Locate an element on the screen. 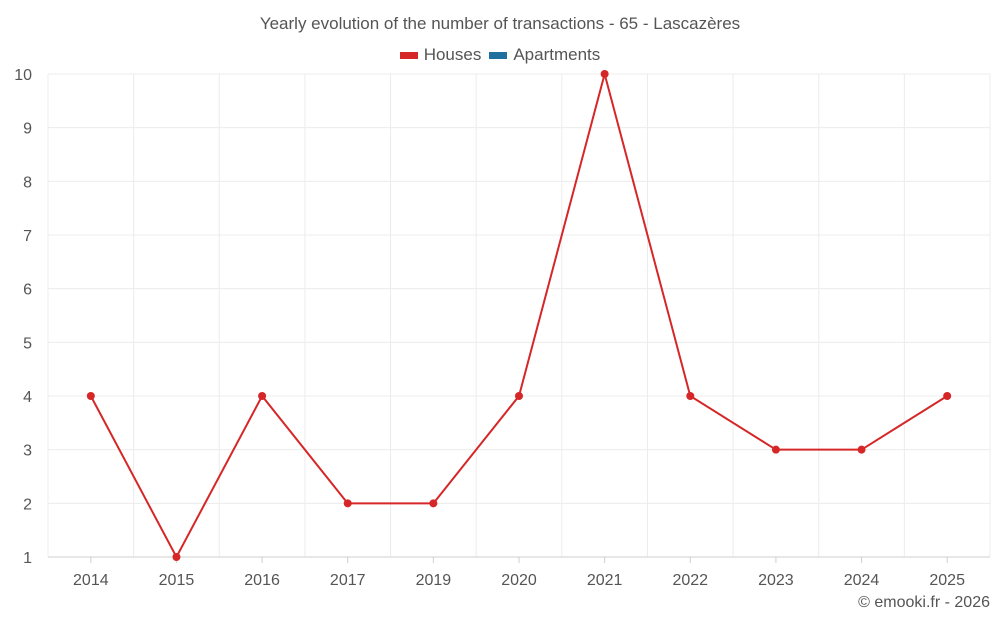 The width and height of the screenshot is (1000, 625). y-tick-label: 9 is located at coordinates (27, 129).